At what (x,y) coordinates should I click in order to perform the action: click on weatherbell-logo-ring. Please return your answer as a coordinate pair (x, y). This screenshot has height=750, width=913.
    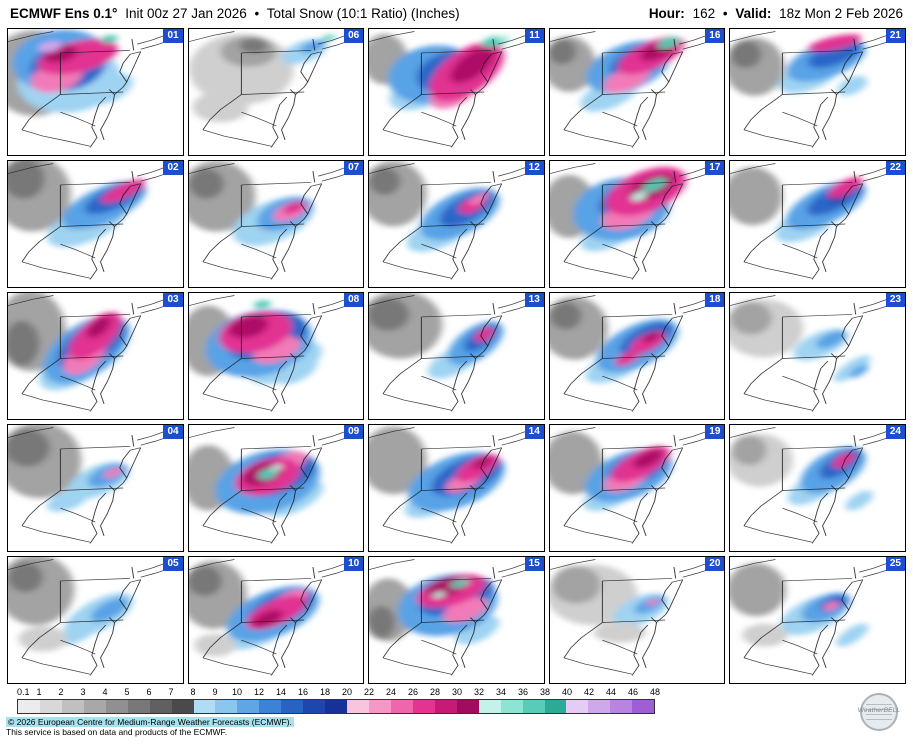
    Looking at the image, I should click on (879, 712).